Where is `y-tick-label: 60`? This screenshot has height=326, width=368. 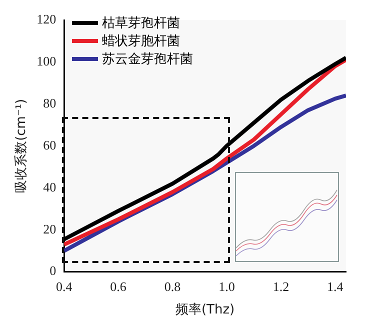
y-tick-label: 60 is located at coordinates (49, 144).